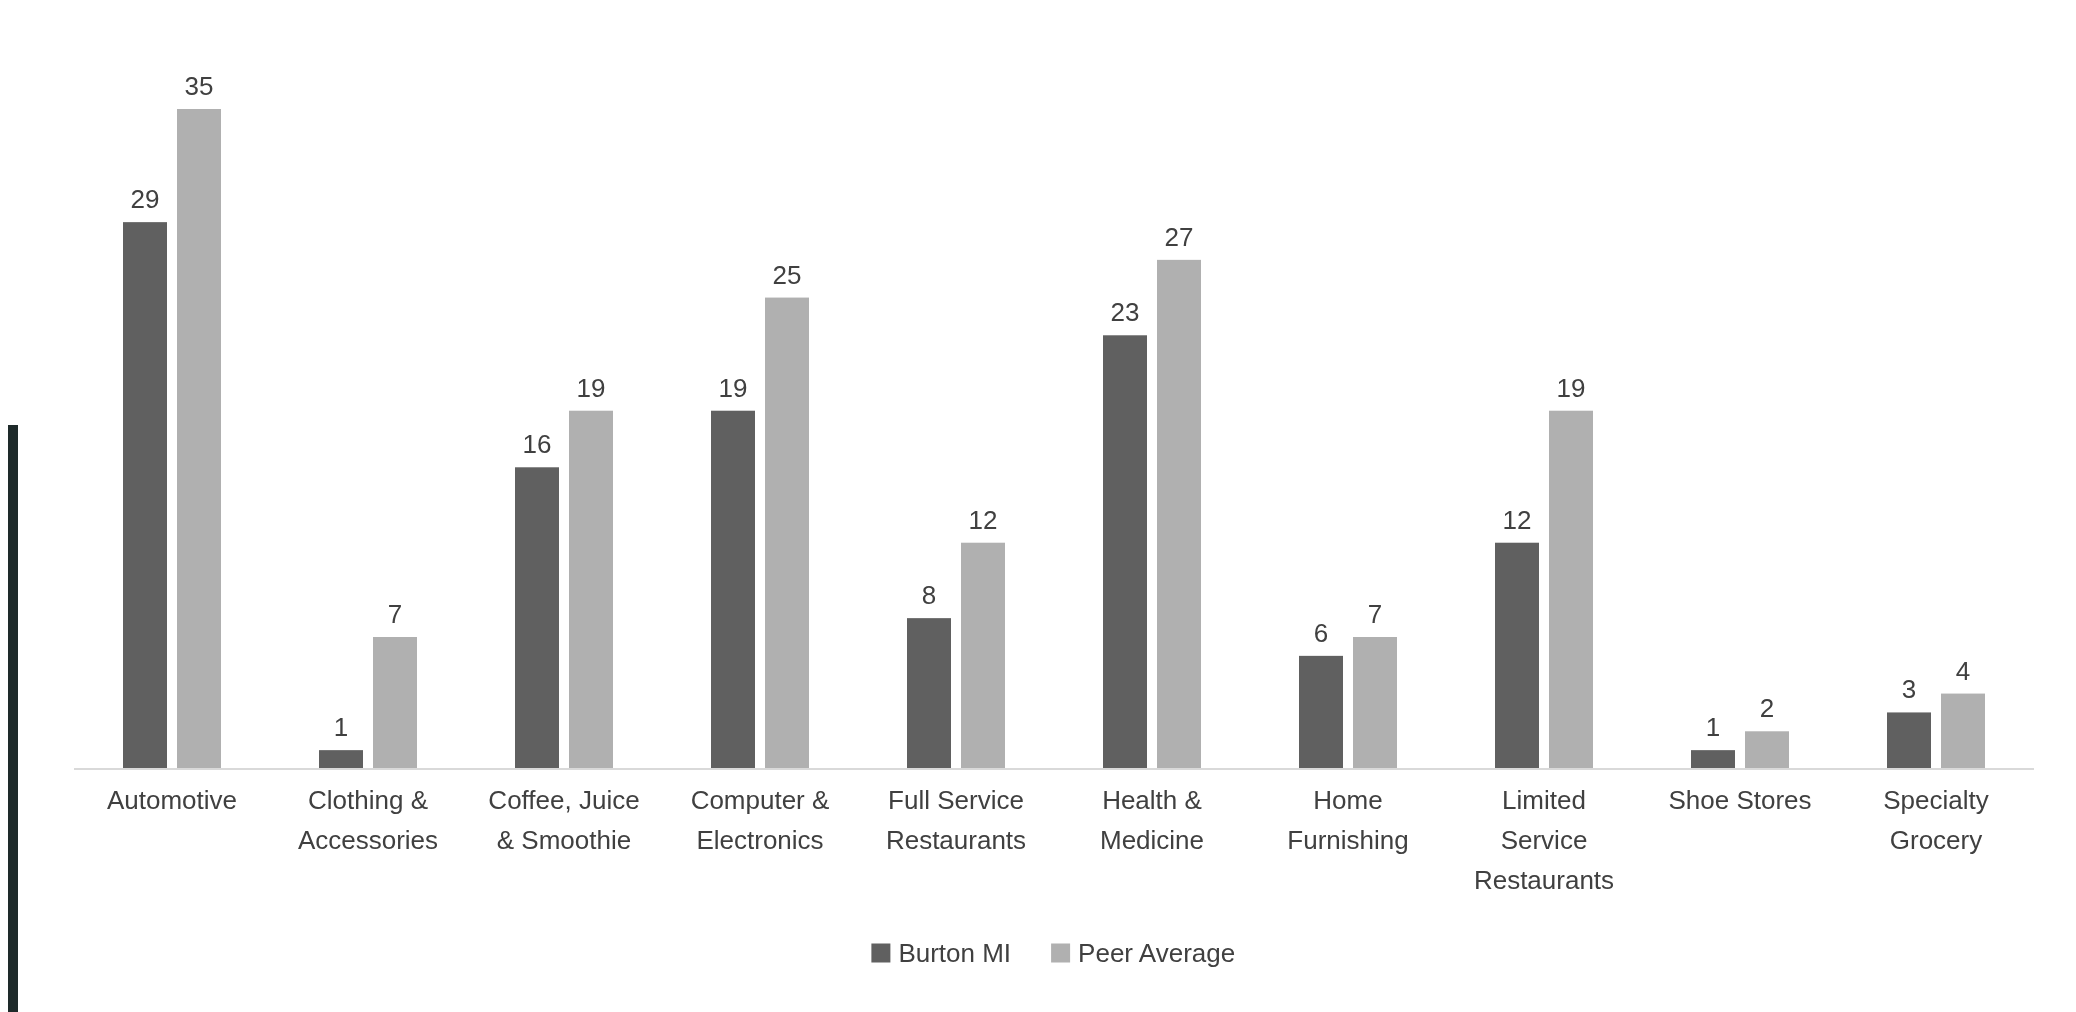 Image resolution: width=2076 pixels, height=1012 pixels. I want to click on legend-label: Peer Average, so click(1157, 953).